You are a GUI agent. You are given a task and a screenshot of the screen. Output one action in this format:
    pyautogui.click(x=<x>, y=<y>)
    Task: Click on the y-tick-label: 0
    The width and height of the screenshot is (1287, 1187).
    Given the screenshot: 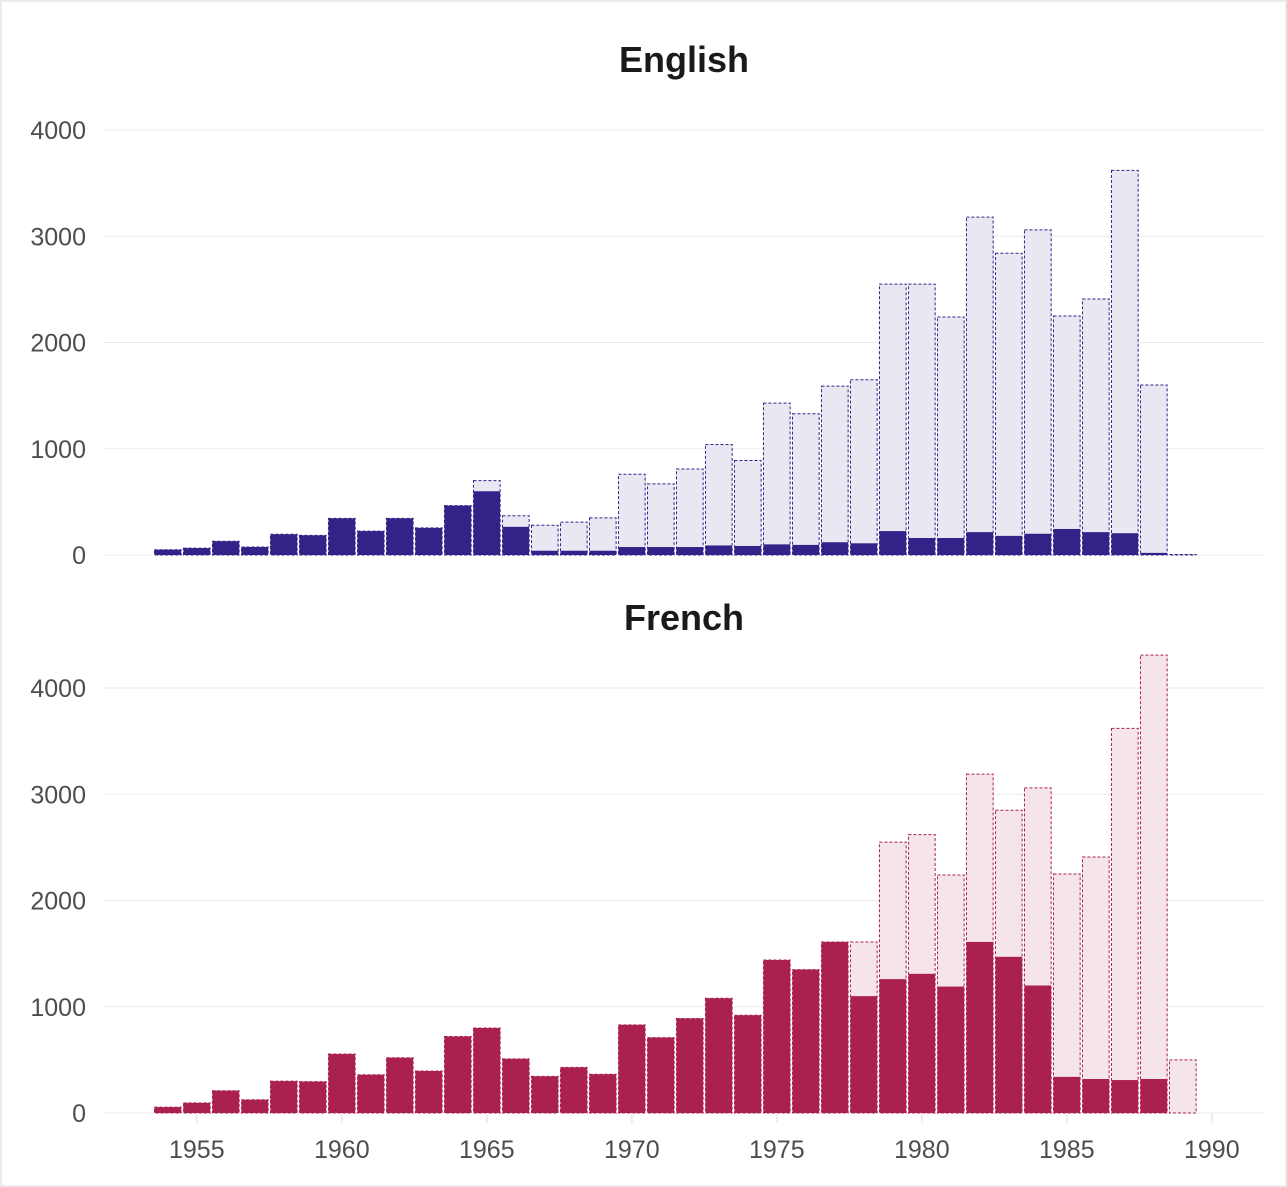 What is the action you would take?
    pyautogui.click(x=79, y=1114)
    